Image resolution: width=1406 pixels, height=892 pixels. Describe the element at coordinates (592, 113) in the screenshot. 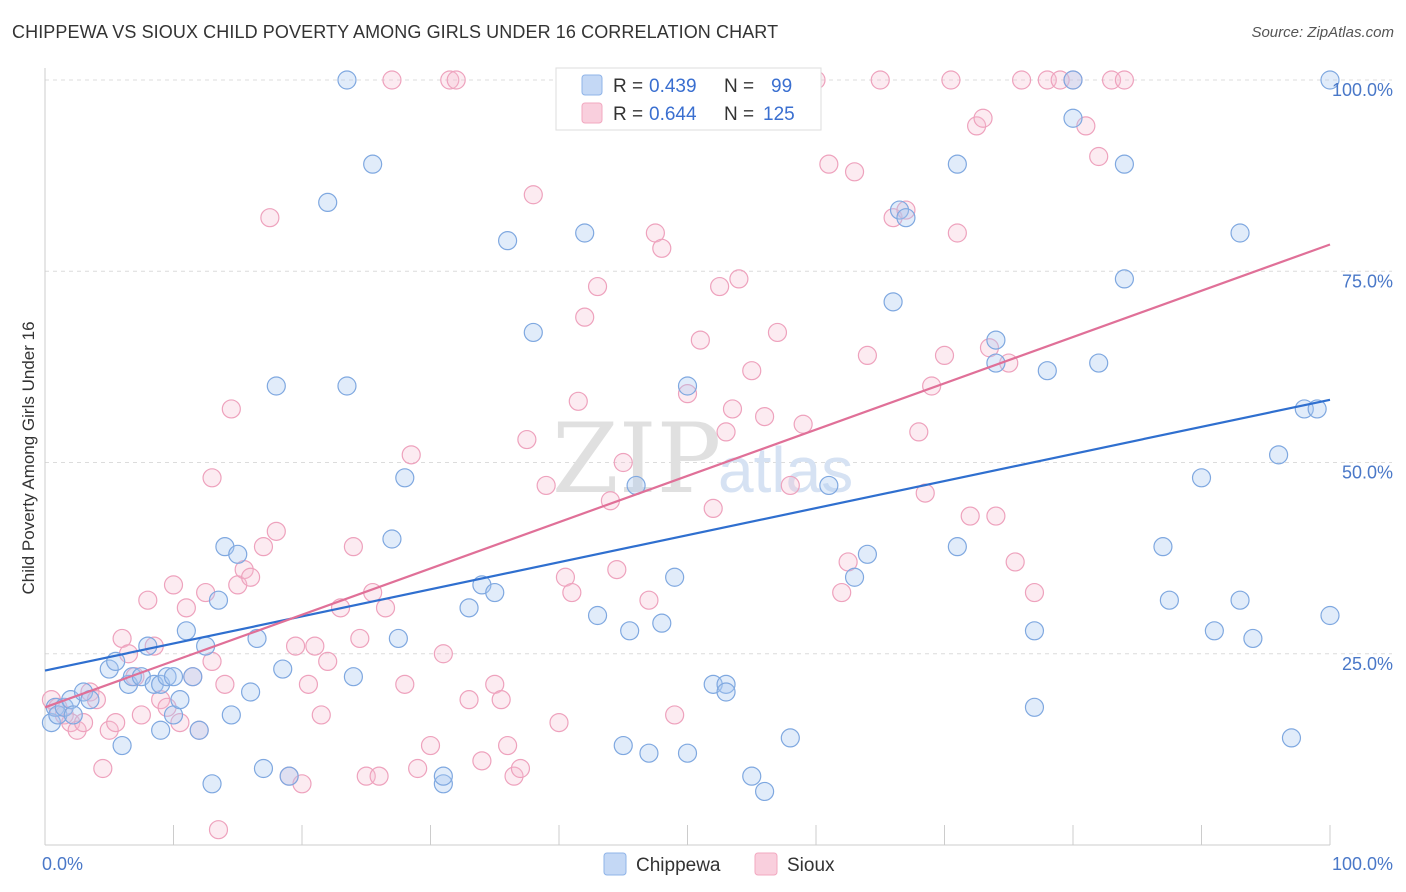

I see `legend-swatch-sioux` at that location.